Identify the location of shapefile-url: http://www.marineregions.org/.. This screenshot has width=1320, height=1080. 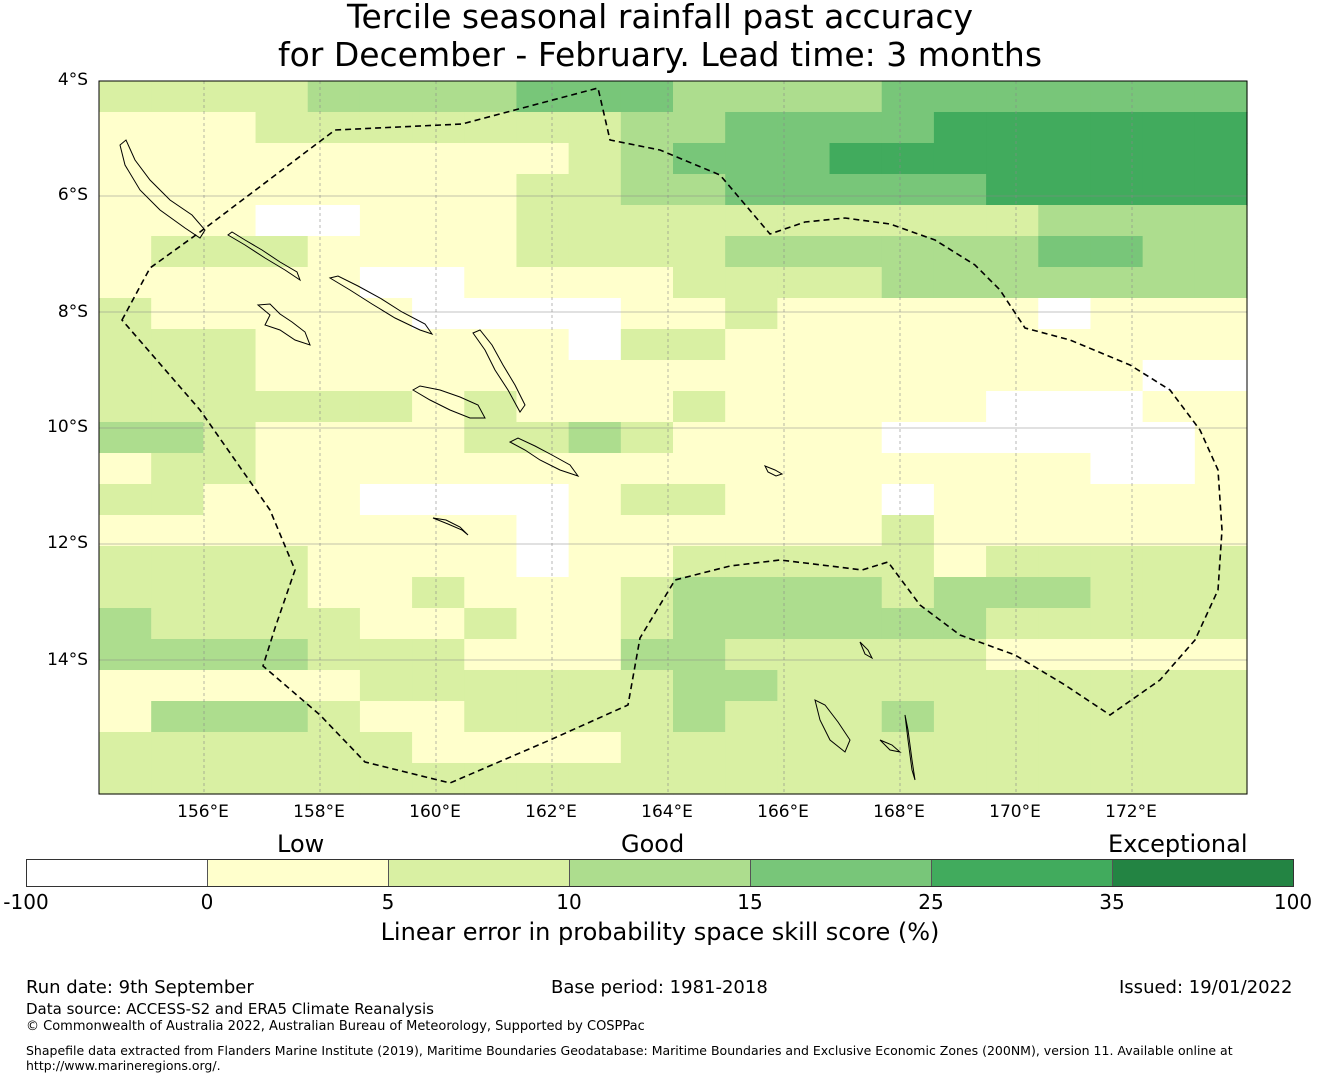
(123, 1065).